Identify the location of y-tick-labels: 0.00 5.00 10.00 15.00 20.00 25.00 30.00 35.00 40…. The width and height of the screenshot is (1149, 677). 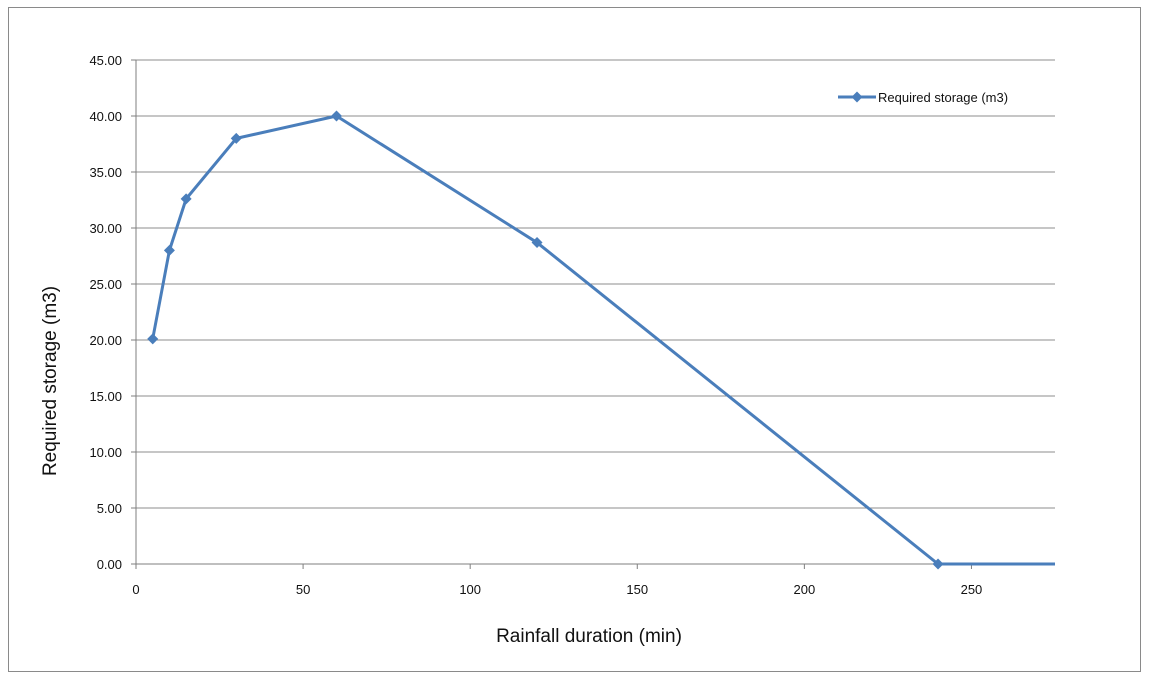
(105, 312).